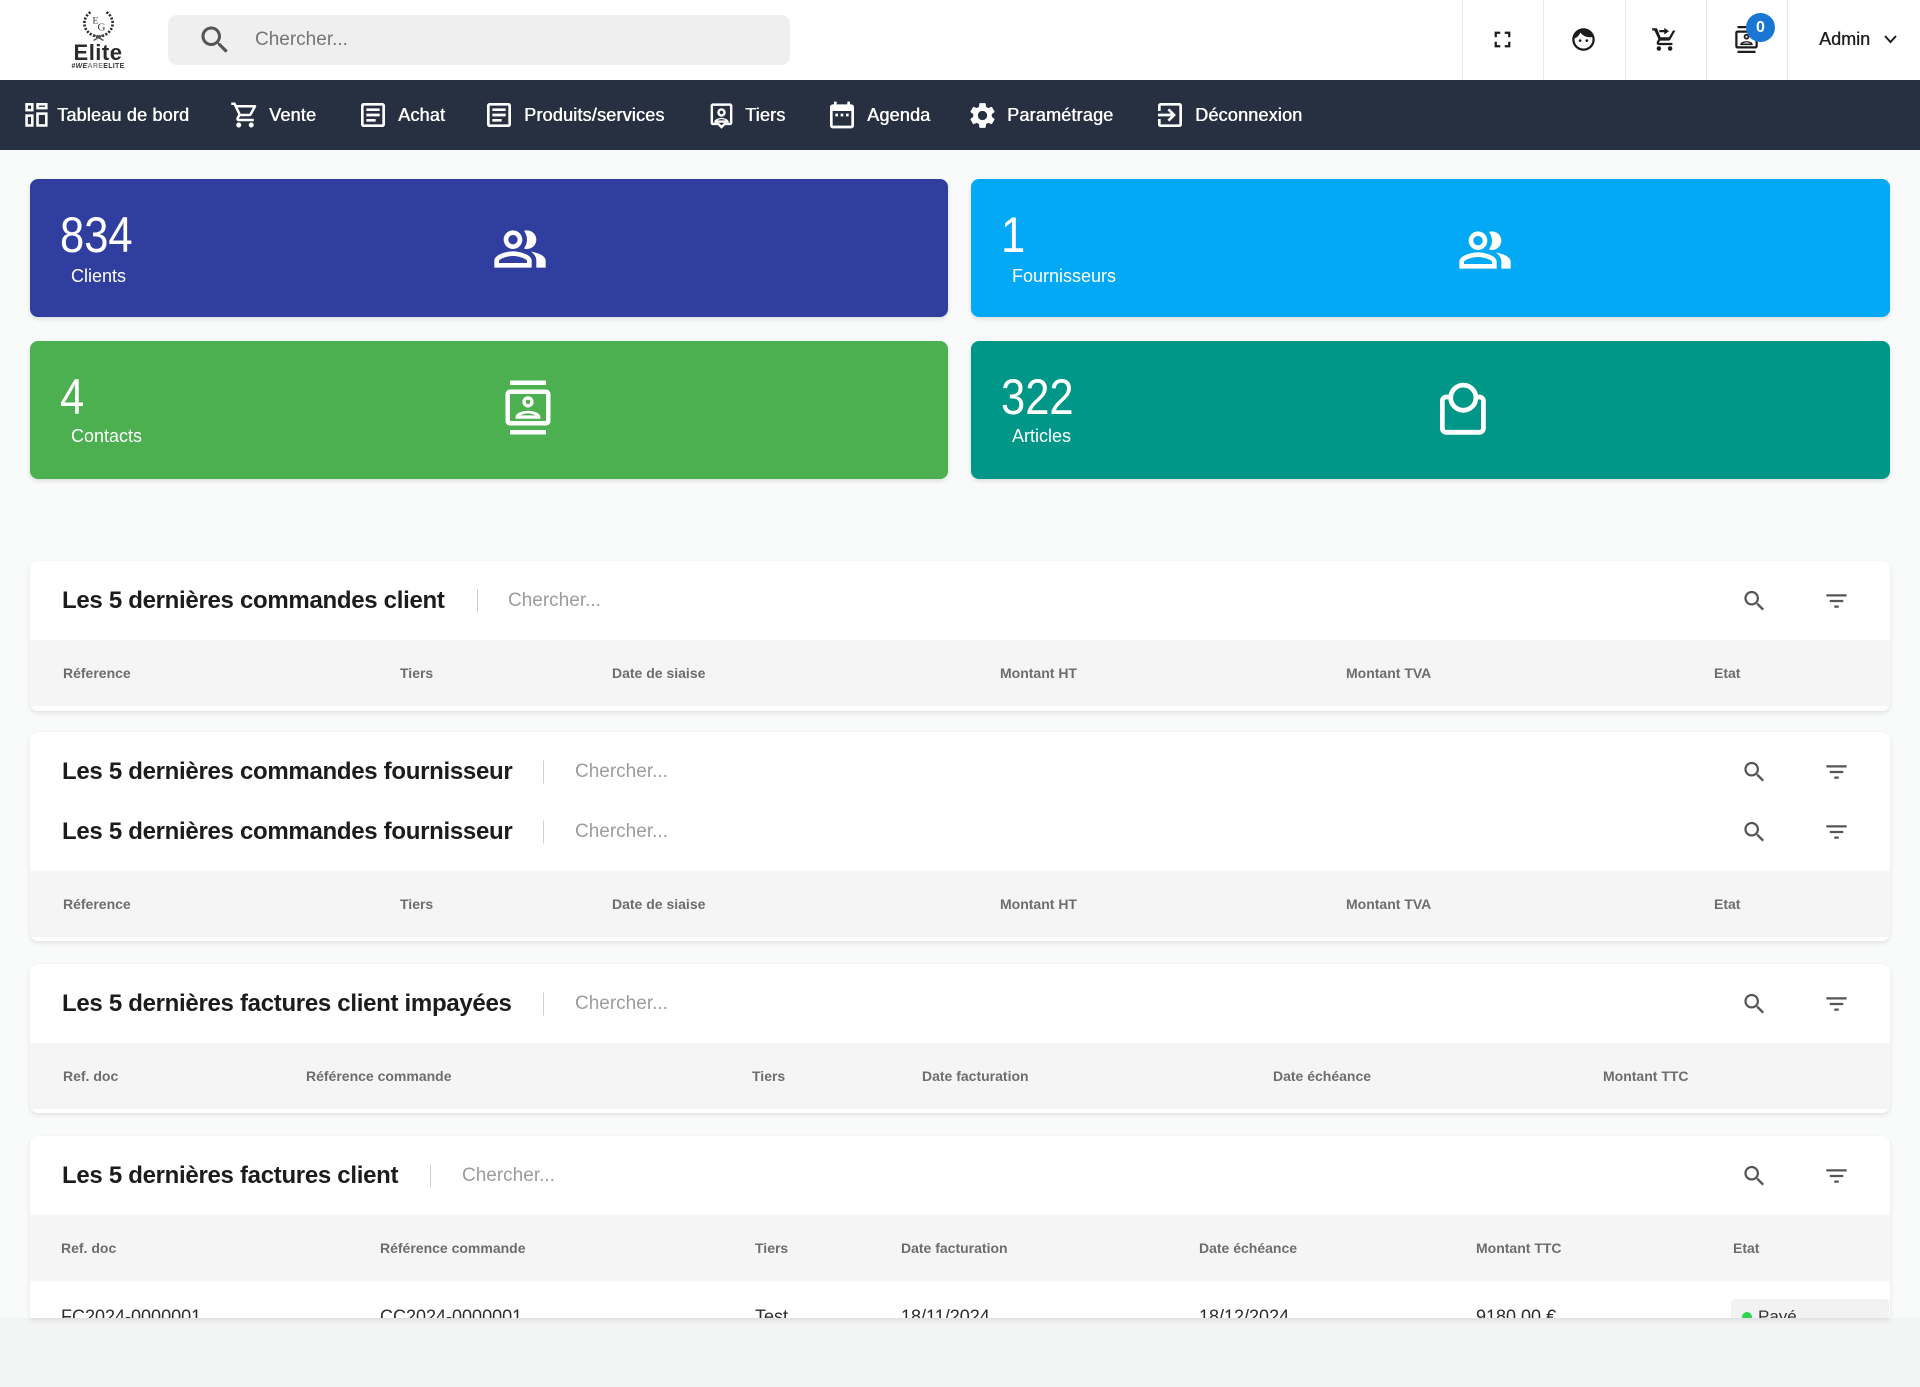 The image size is (1920, 1387). I want to click on svg-text: G, so click(101, 28).